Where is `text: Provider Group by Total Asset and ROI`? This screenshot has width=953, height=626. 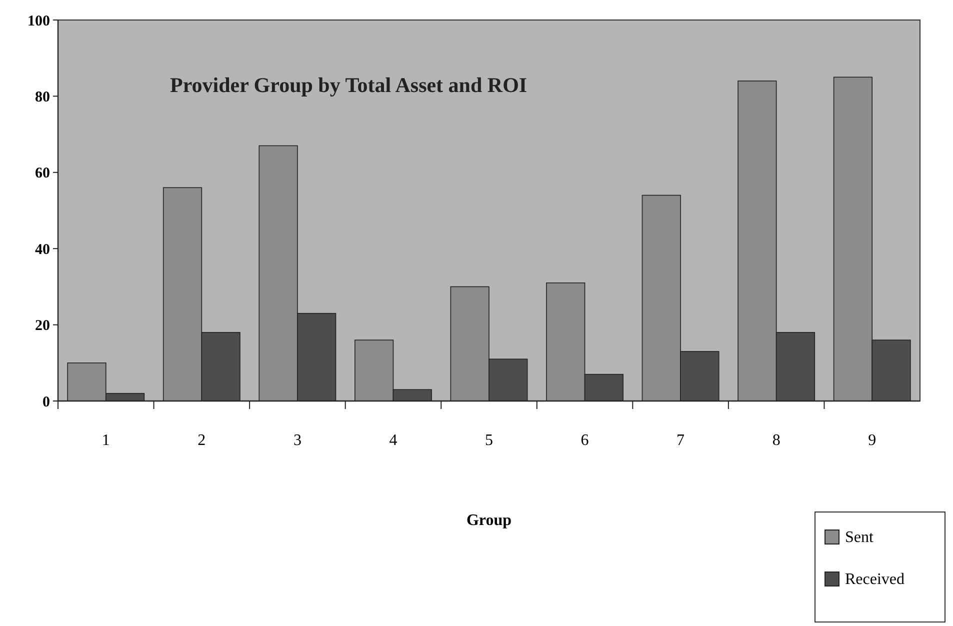
text: Provider Group by Total Asset and ROI is located at coordinates (349, 85).